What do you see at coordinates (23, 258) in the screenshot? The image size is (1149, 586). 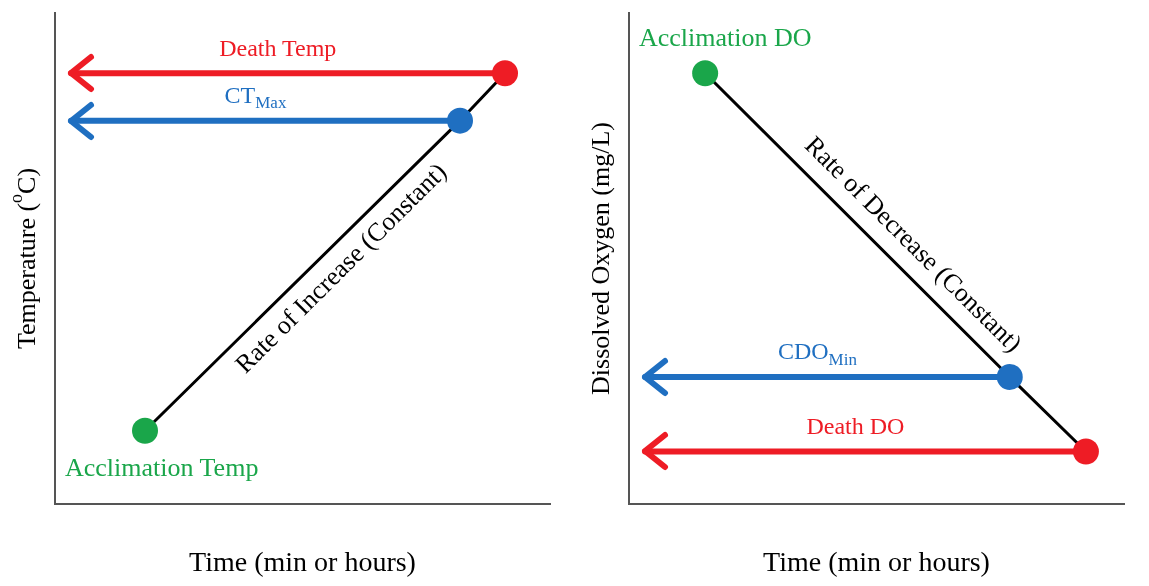 I see `y-axis-title: Temperature (oC)` at bounding box center [23, 258].